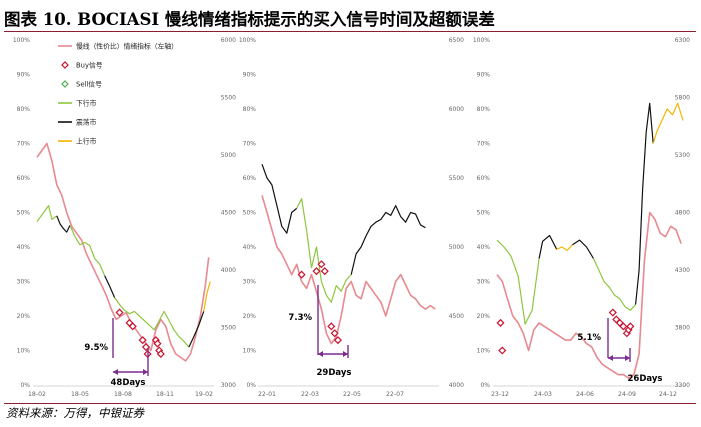  I want to click on x-tick-label: 18-05, so click(80, 394).